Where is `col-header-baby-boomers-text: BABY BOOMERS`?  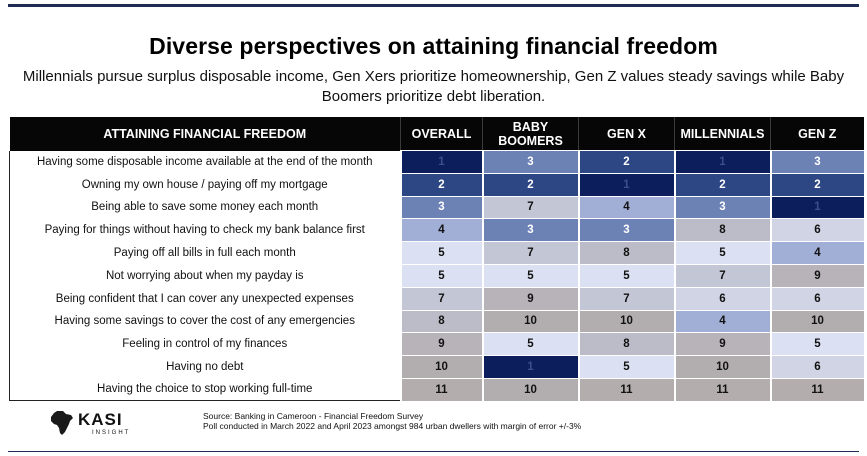 col-header-baby-boomers-text: BABY BOOMERS is located at coordinates (530, 133).